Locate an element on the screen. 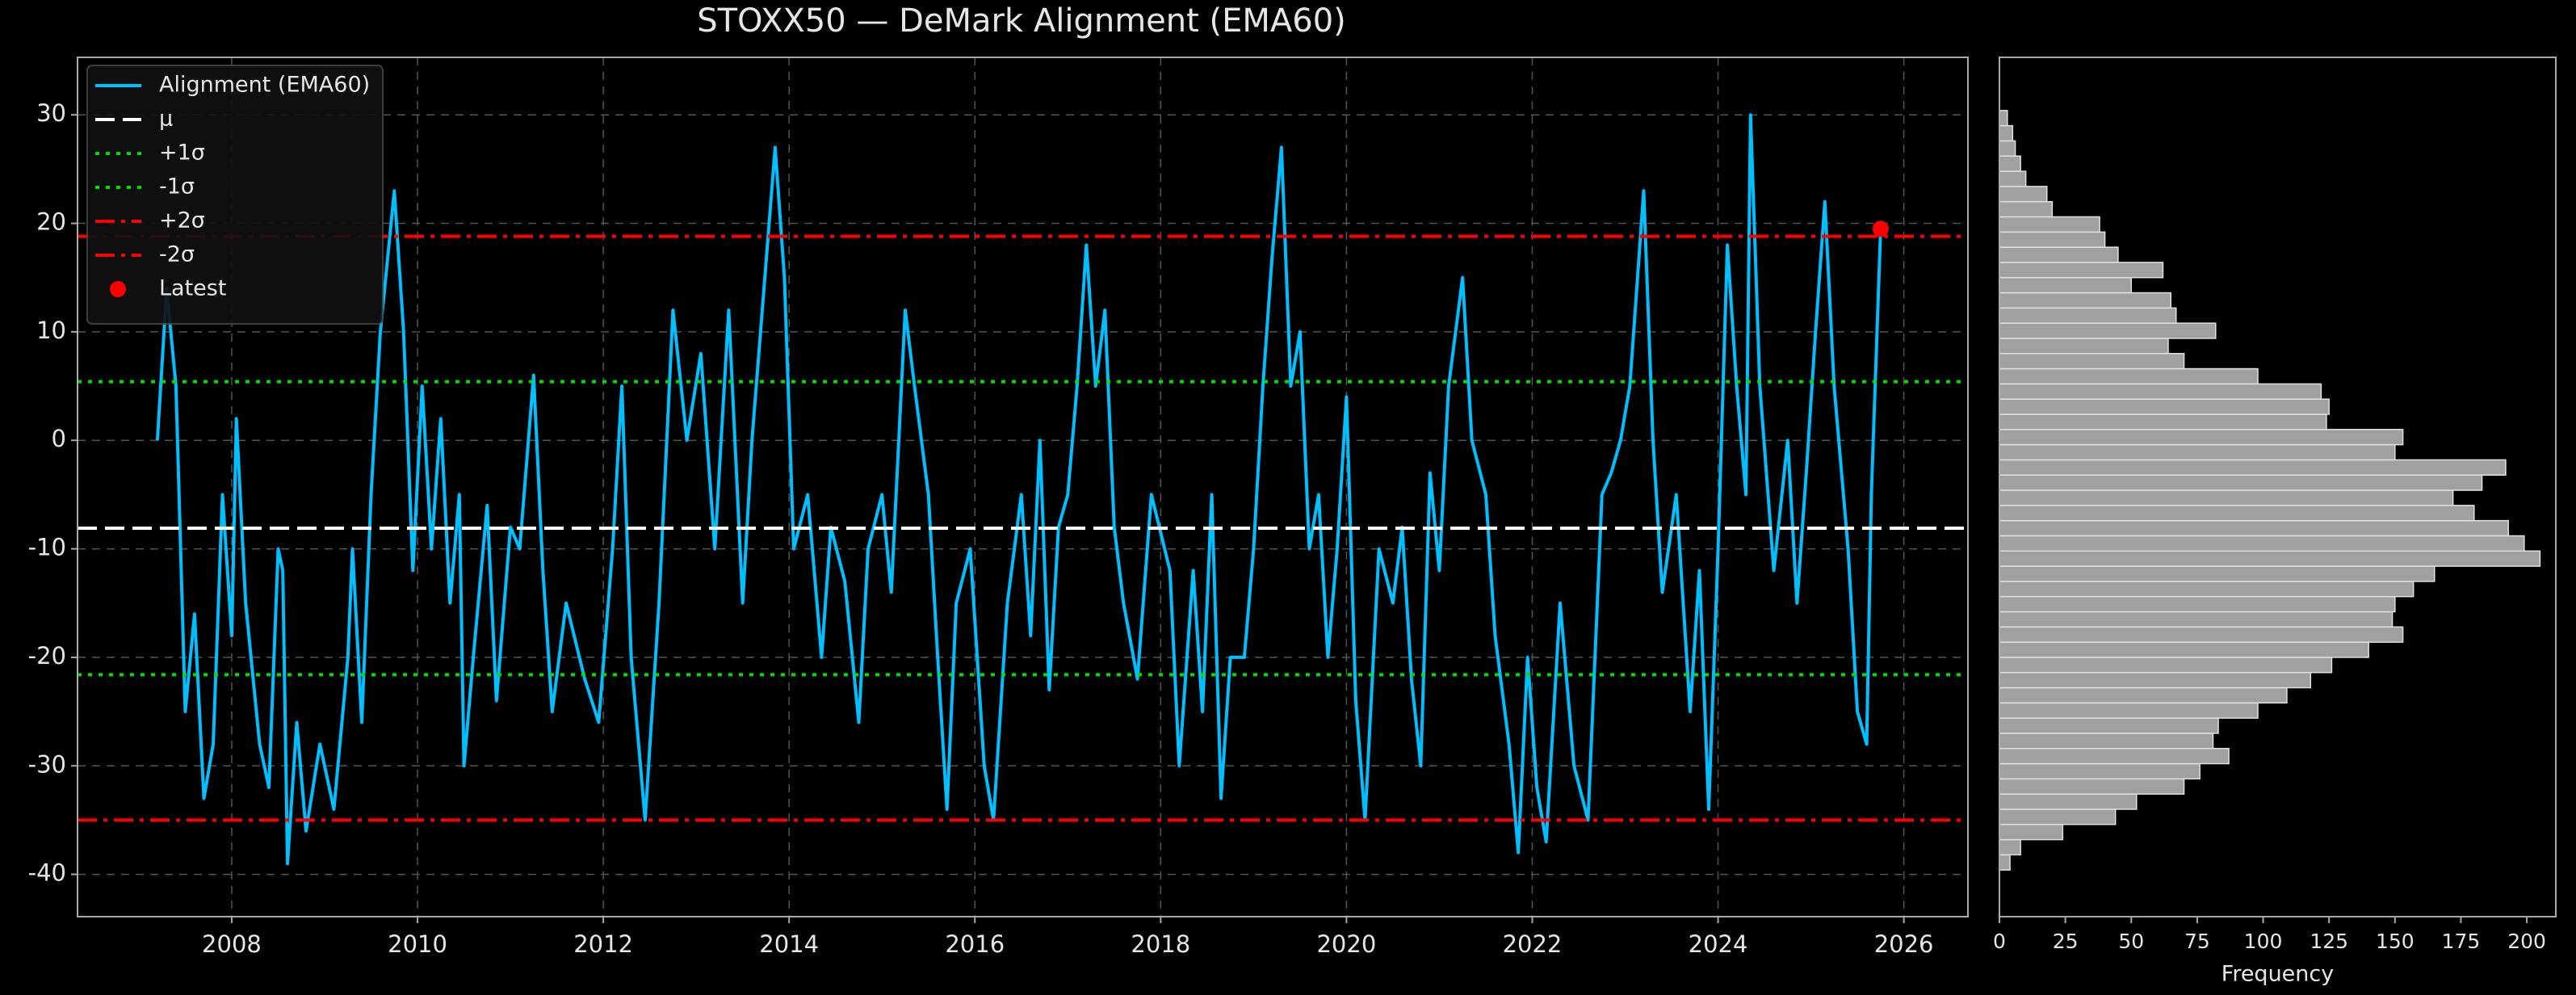 Image resolution: width=2576 pixels, height=995 pixels. y-tick-label: 20 is located at coordinates (51, 222).